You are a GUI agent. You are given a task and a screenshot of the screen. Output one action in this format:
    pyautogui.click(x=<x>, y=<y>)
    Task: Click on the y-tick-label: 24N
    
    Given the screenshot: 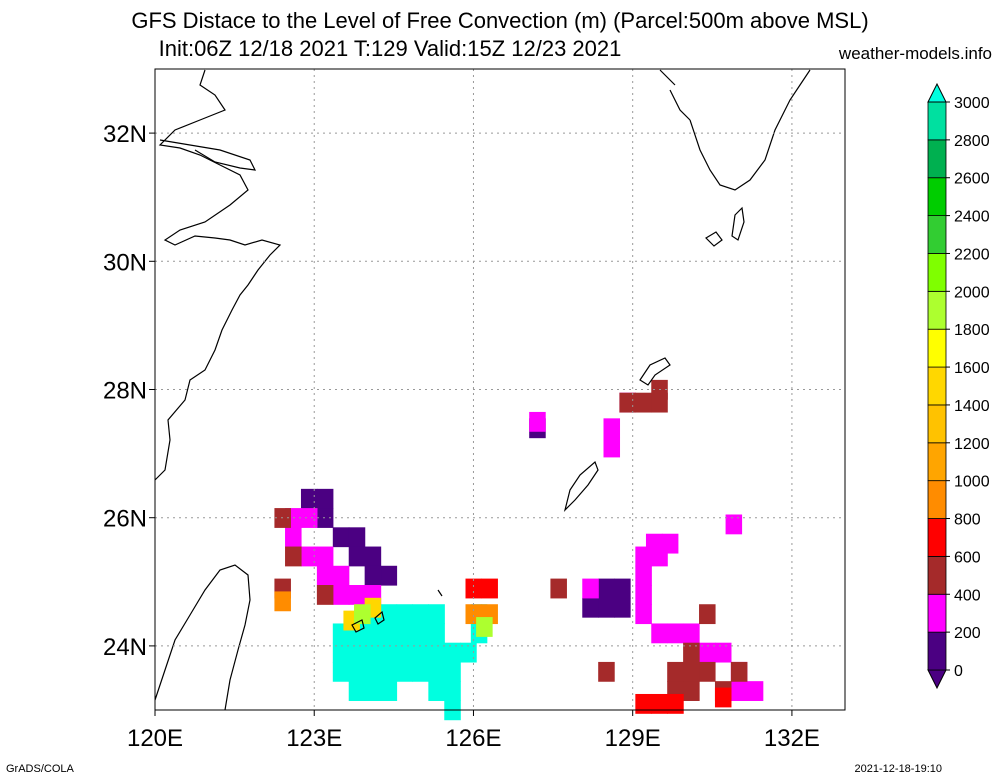 What is the action you would take?
    pyautogui.click(x=125, y=647)
    